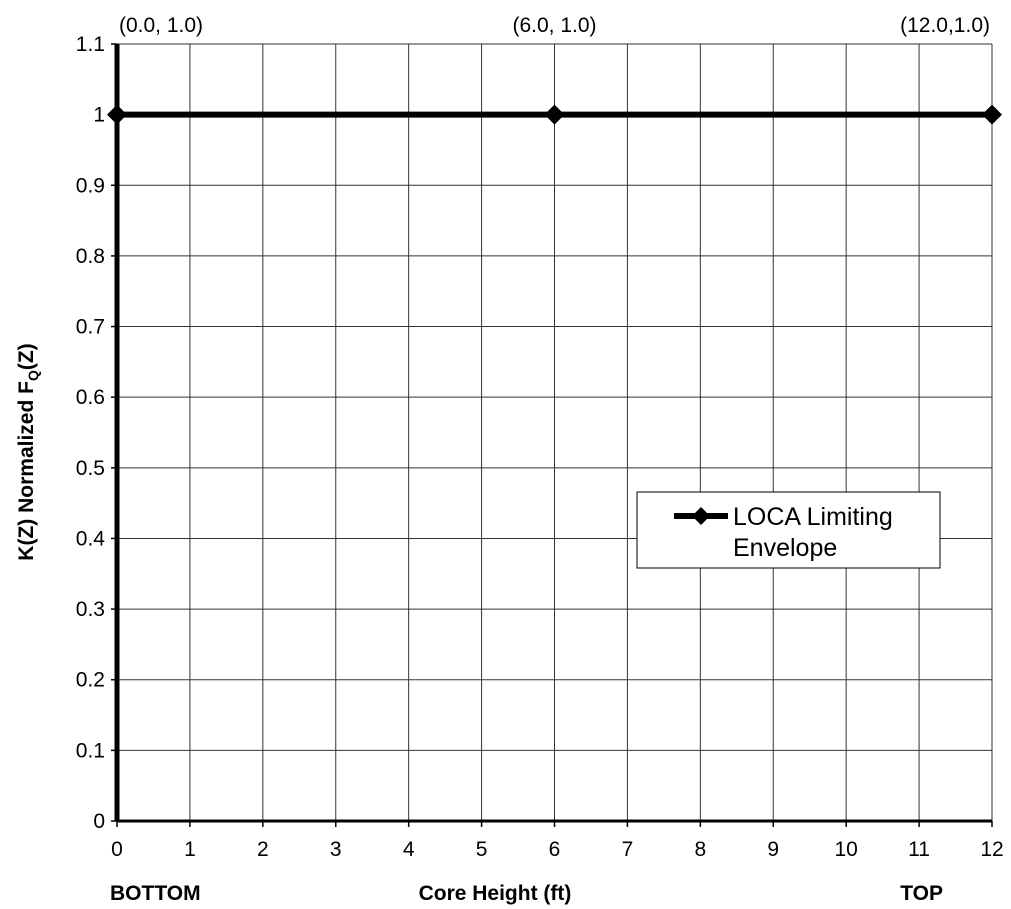 This screenshot has height=909, width=1011. Describe the element at coordinates (773, 849) in the screenshot. I see `x-tick-label: 9` at that location.